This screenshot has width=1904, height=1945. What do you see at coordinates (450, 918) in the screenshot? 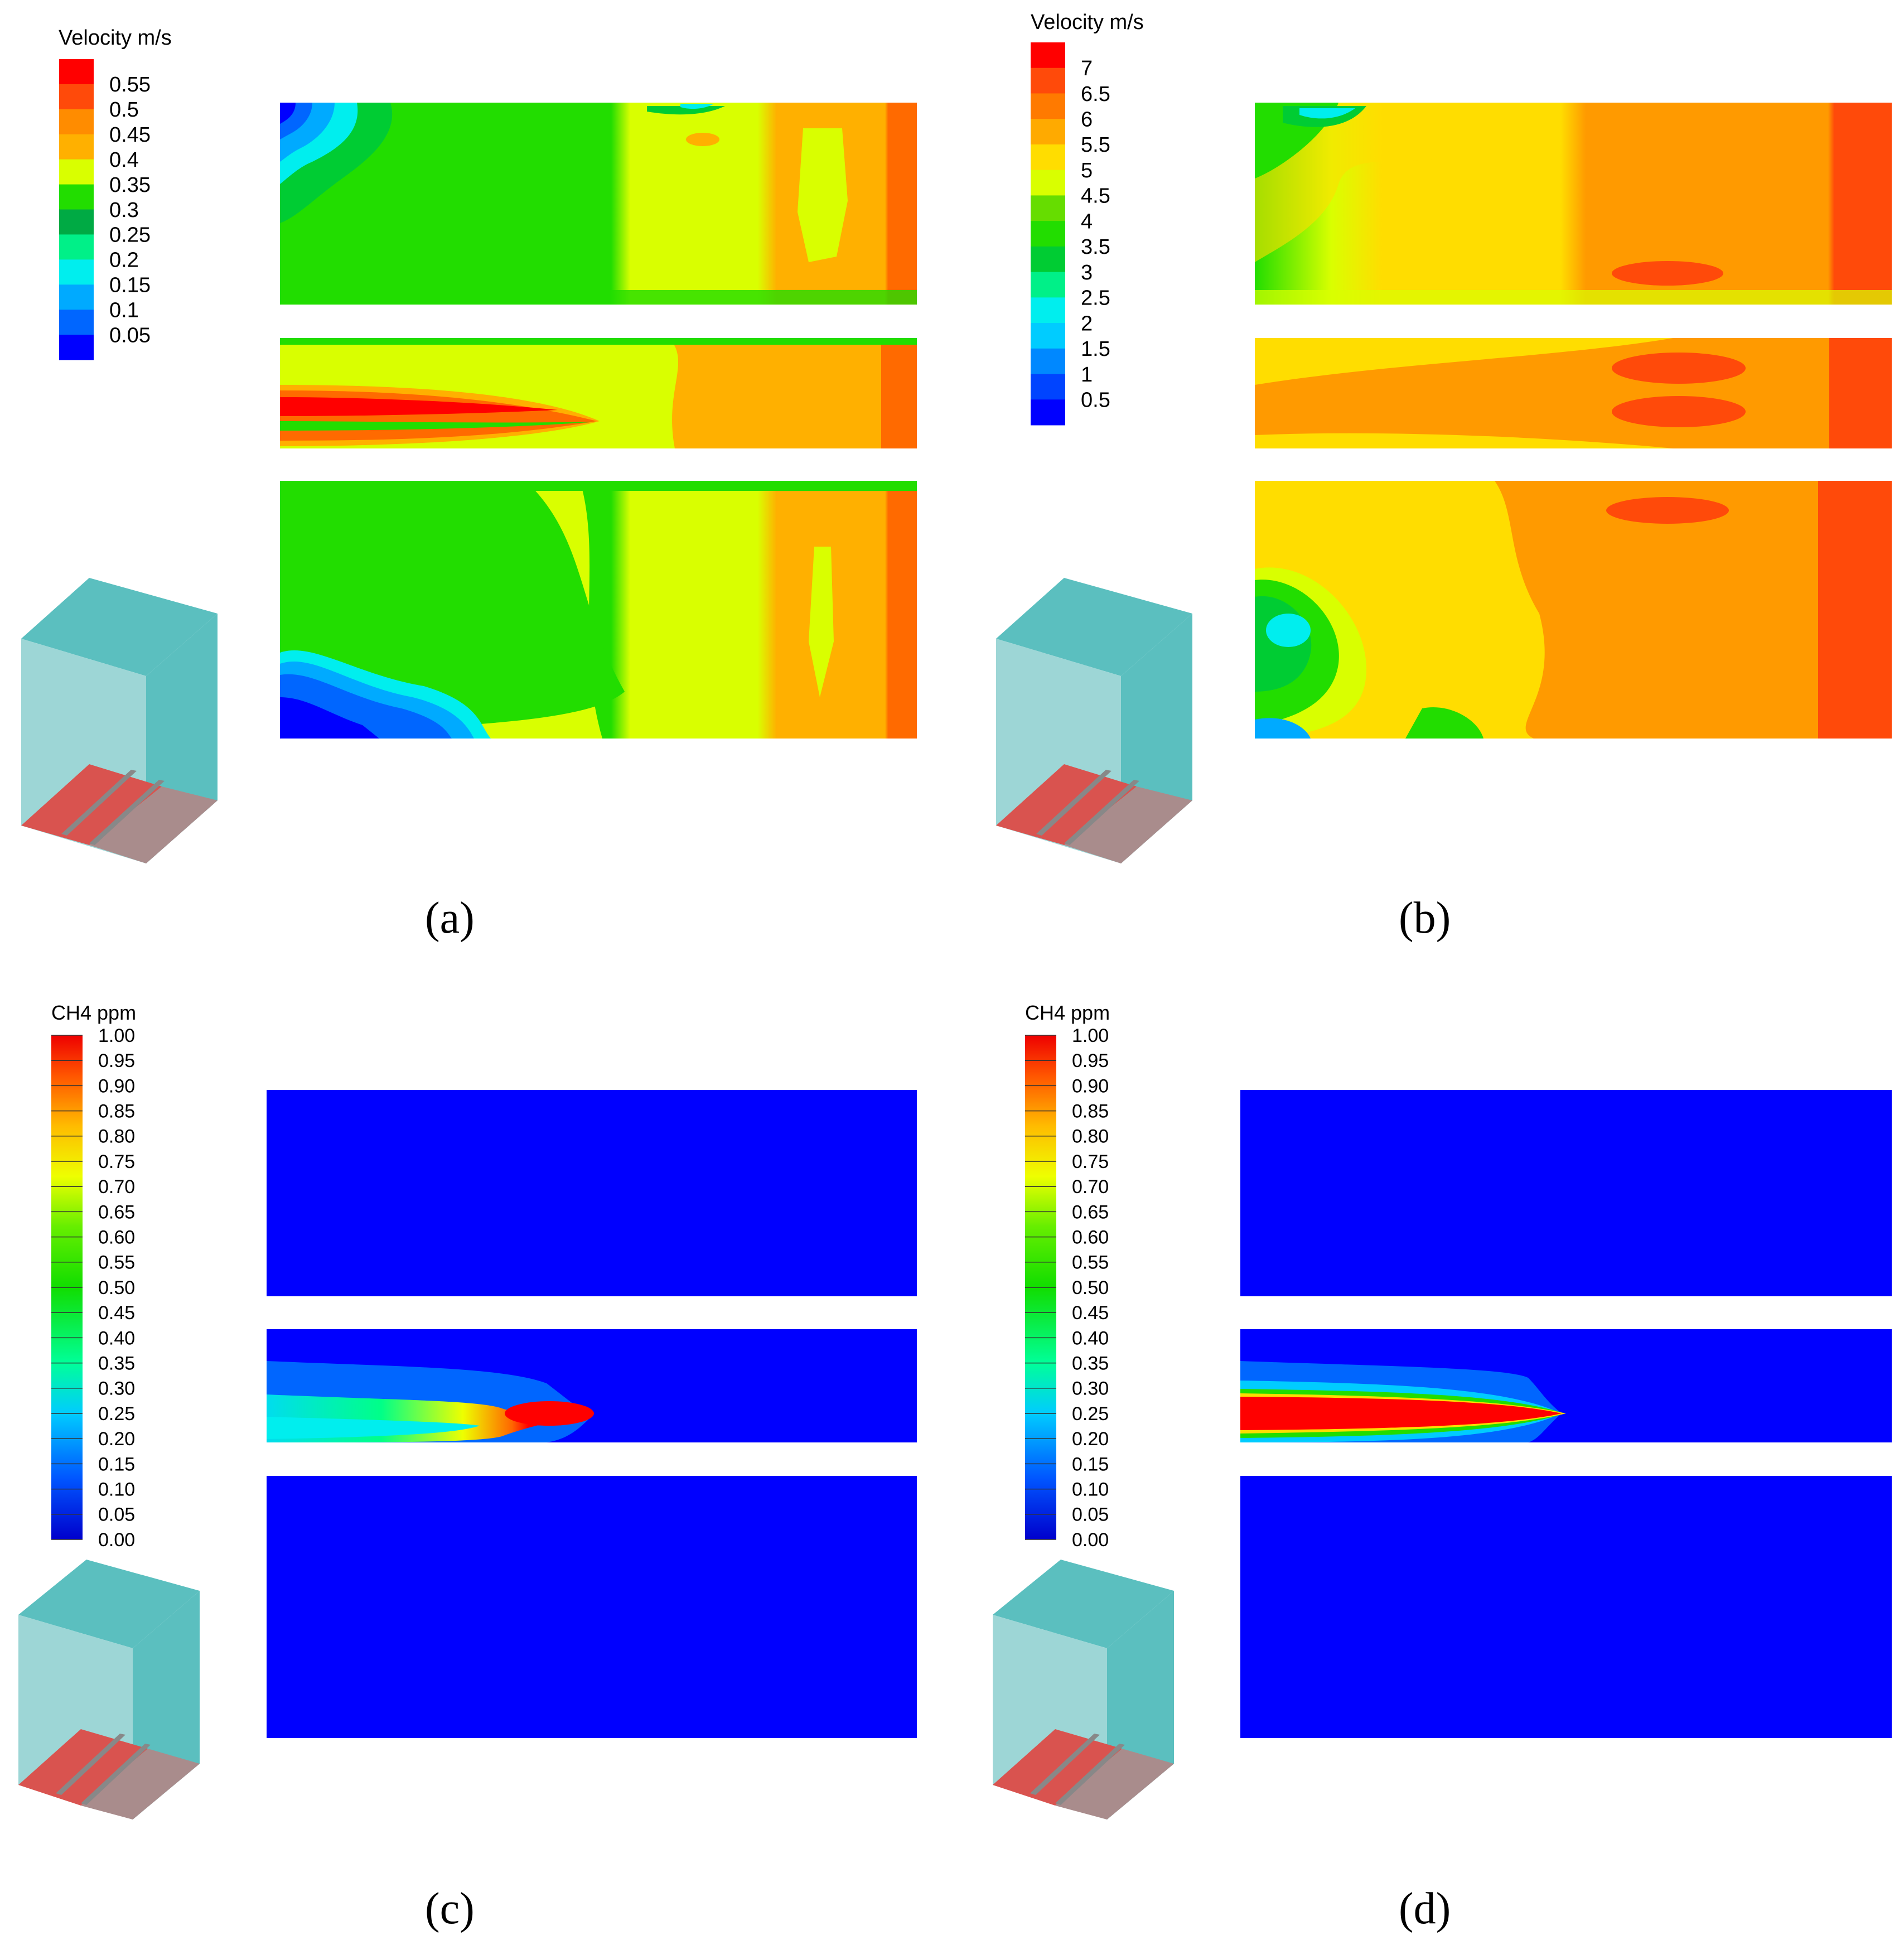
I see `panel-caption-a: (a)` at bounding box center [450, 918].